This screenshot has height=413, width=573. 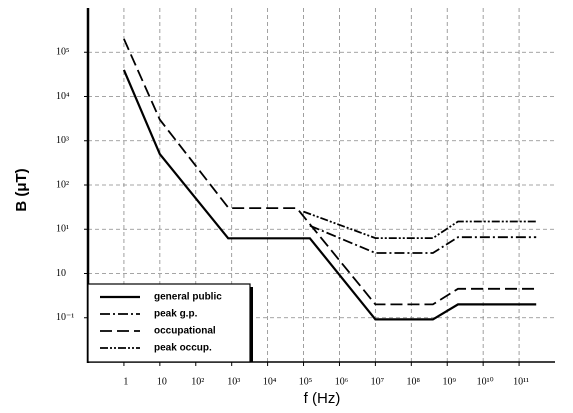 What do you see at coordinates (521, 381) in the screenshot?
I see `x-tick-label: 10¹¹` at bounding box center [521, 381].